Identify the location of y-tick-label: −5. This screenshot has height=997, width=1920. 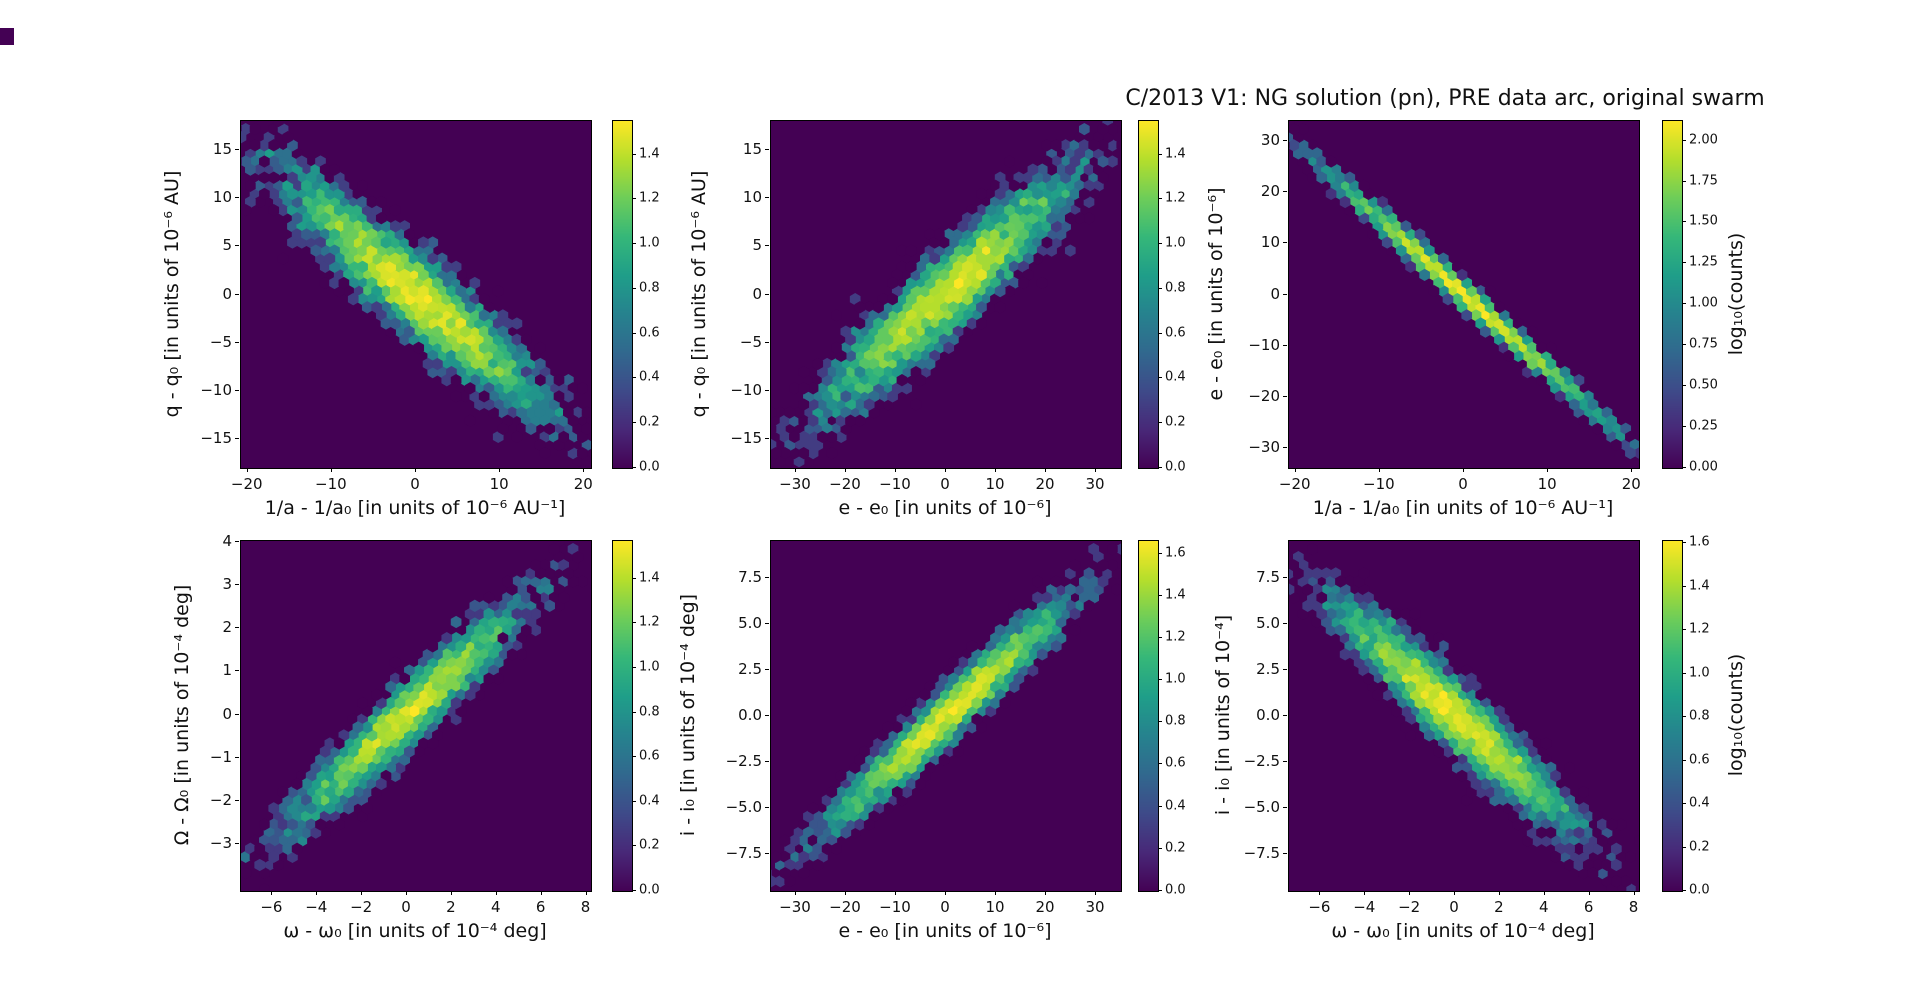
(220, 341).